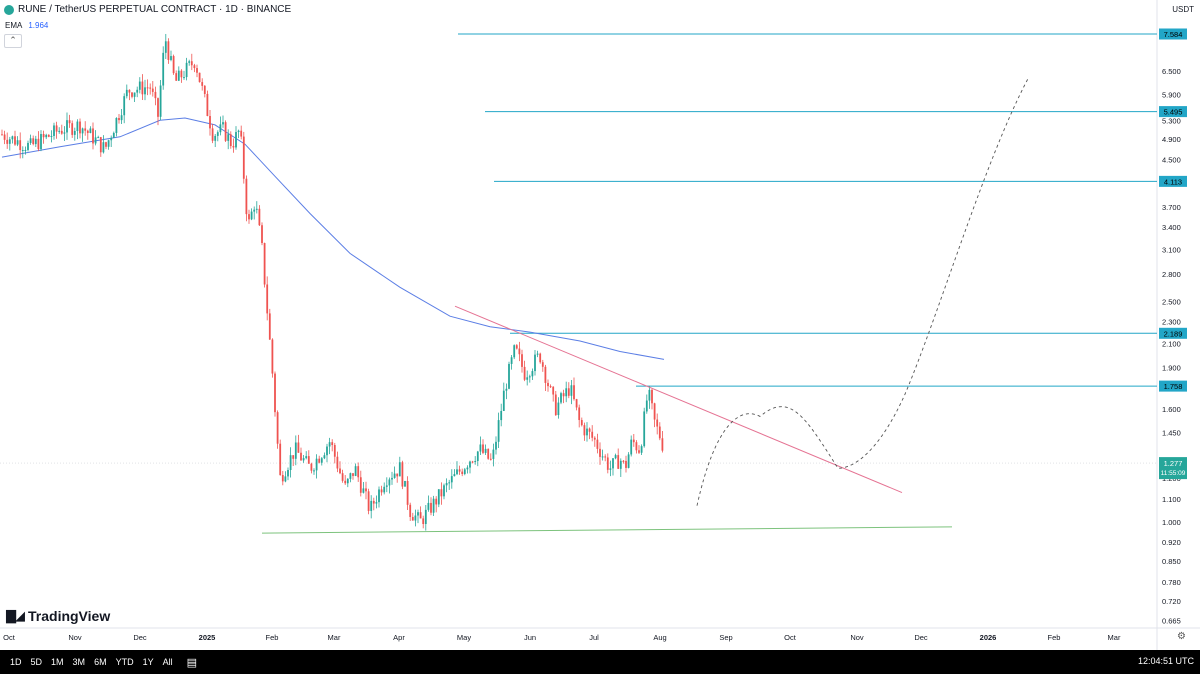 The image size is (1200, 674). I want to click on range-1d-button: 1D, so click(16, 662).